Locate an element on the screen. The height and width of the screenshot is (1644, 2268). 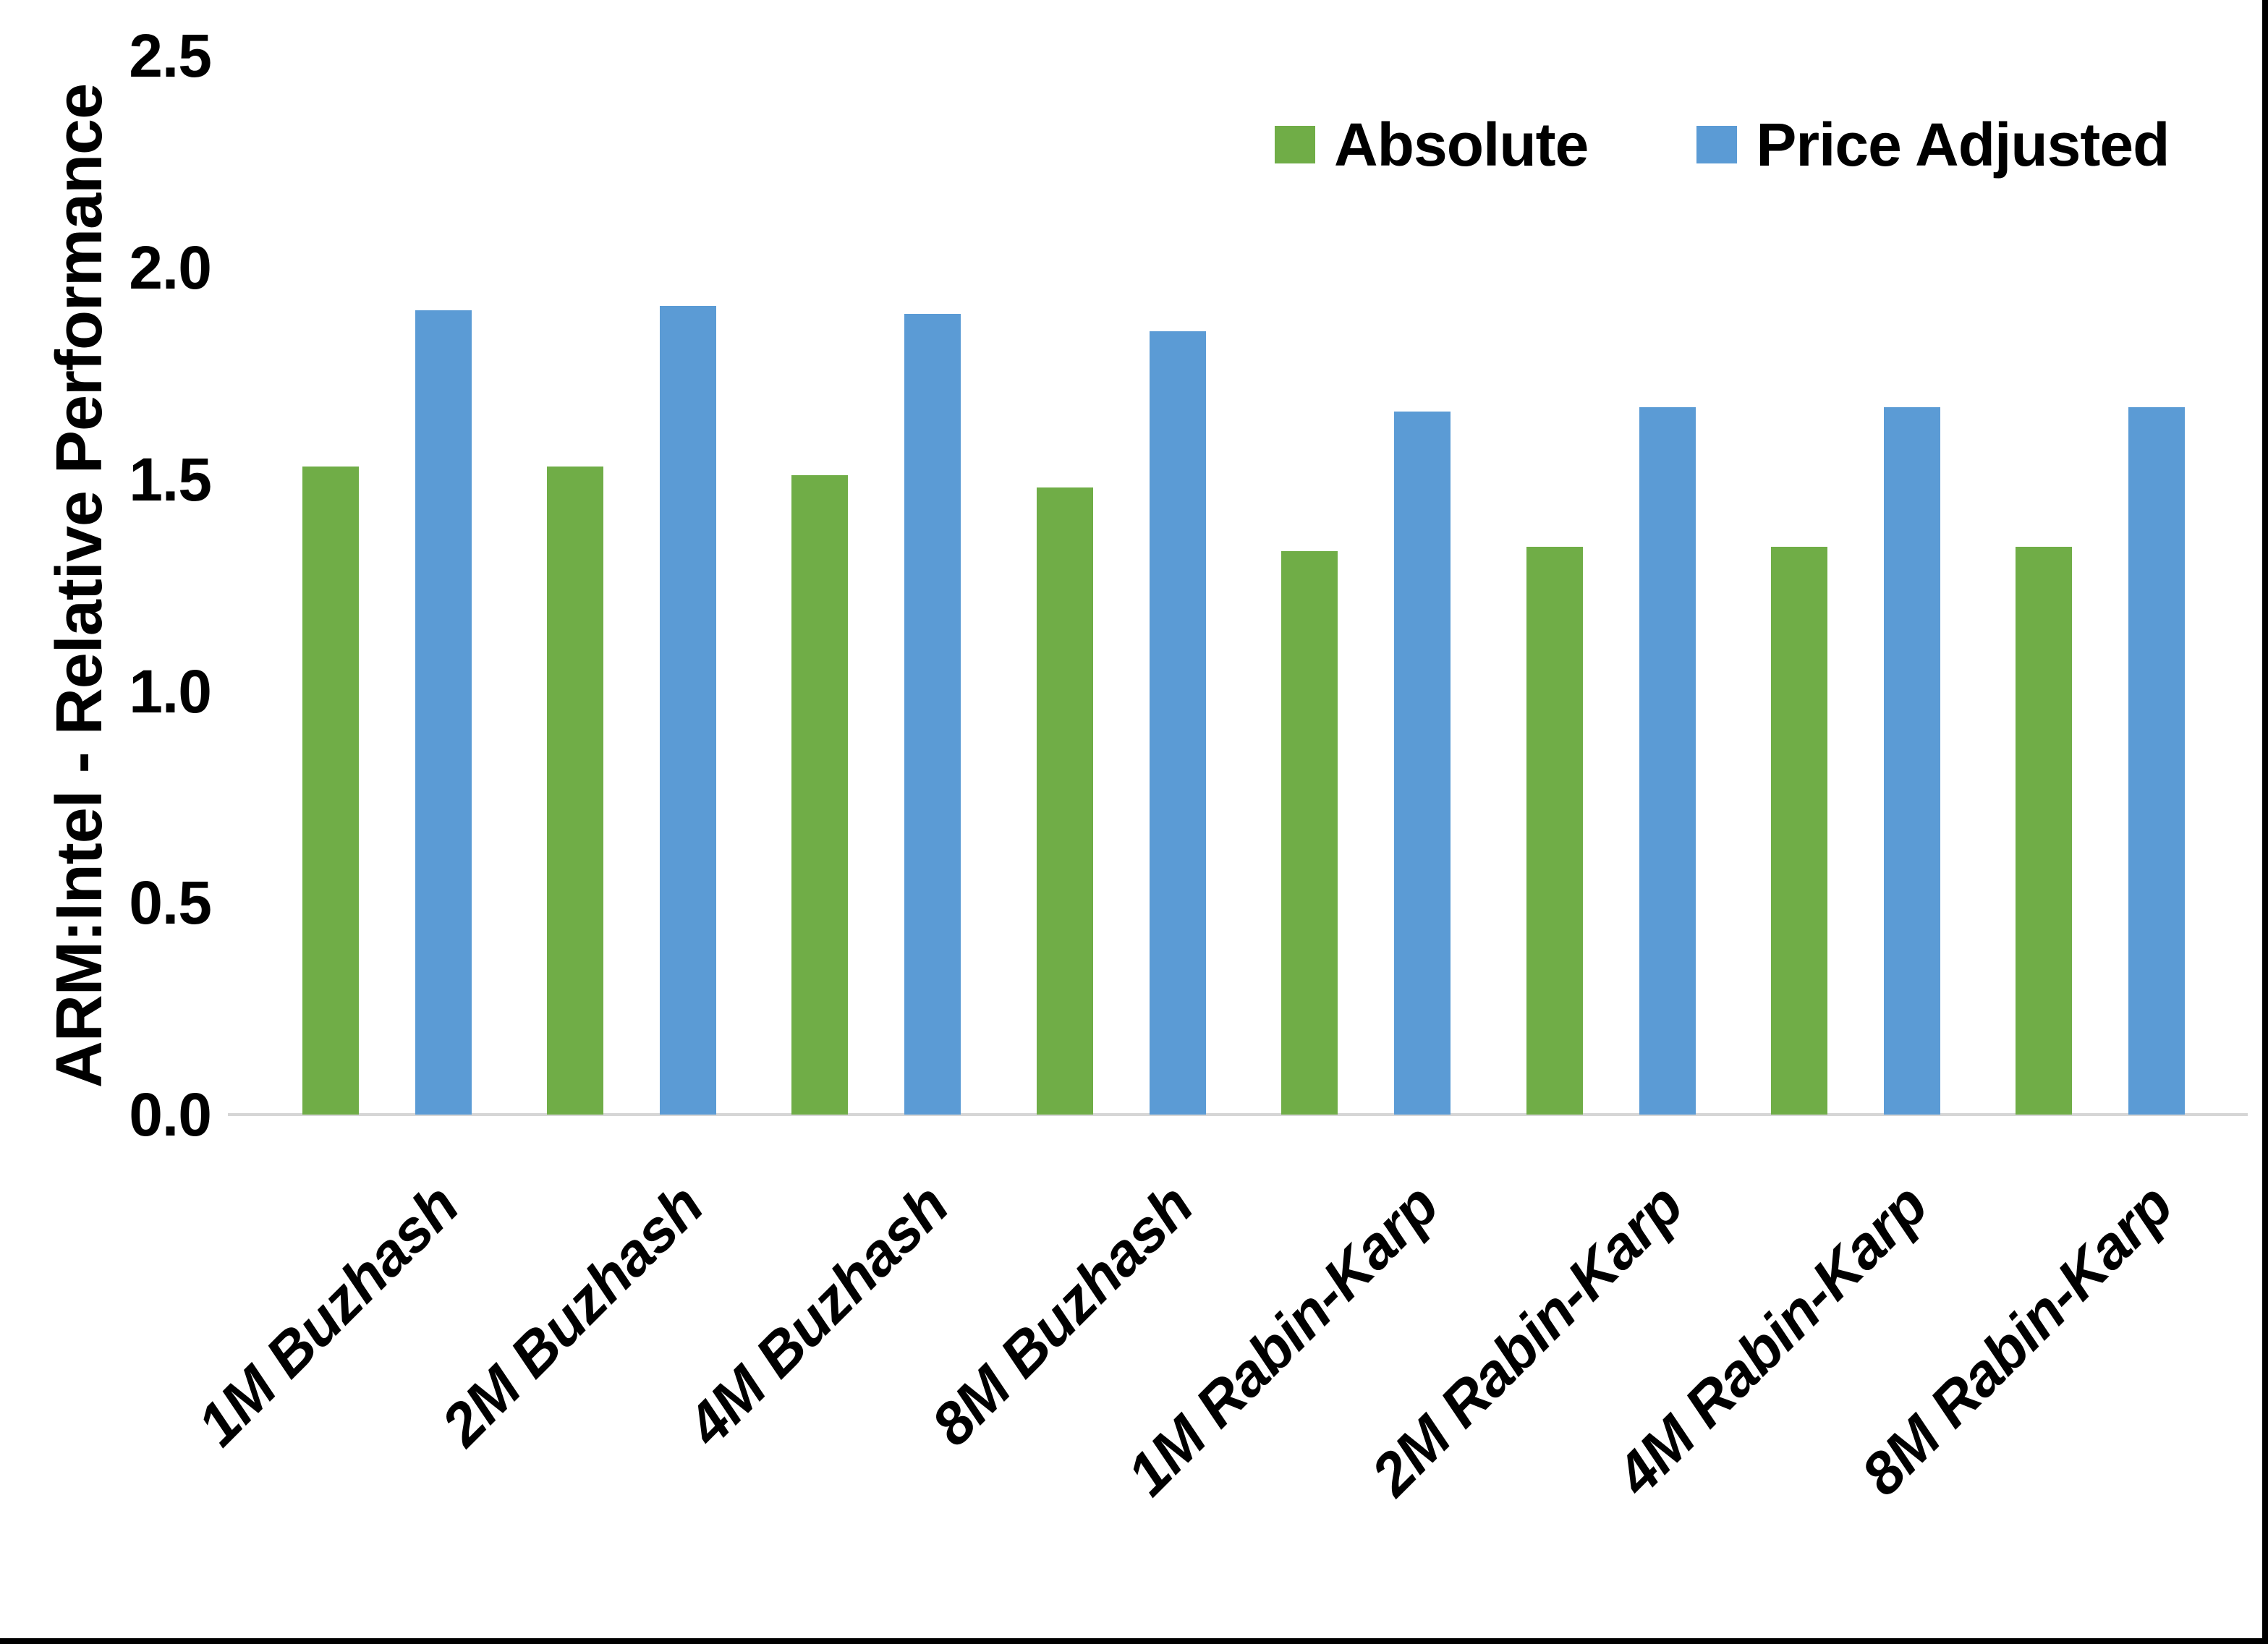
x-label-4m-buzhash: 4M Buzhash is located at coordinates (817, 1315).